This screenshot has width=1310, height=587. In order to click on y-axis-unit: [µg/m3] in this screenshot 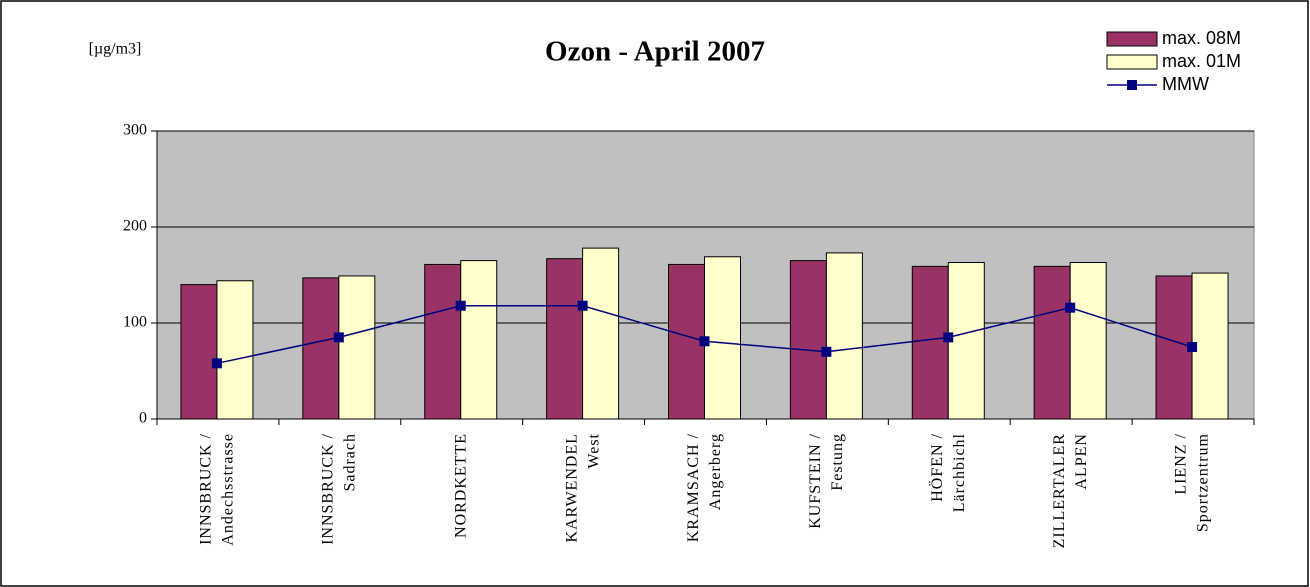, I will do `click(115, 49)`.